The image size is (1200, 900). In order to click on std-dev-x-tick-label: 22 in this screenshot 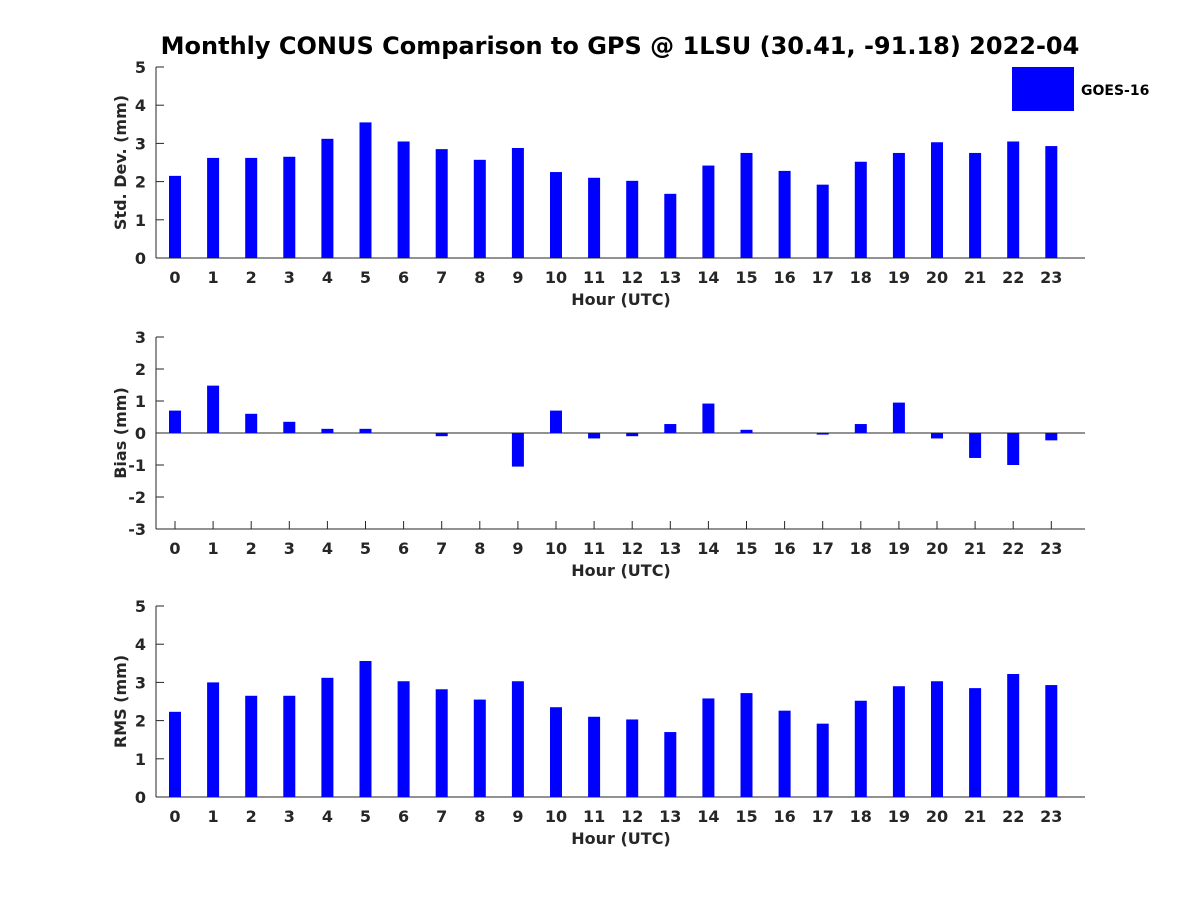, I will do `click(1013, 277)`.